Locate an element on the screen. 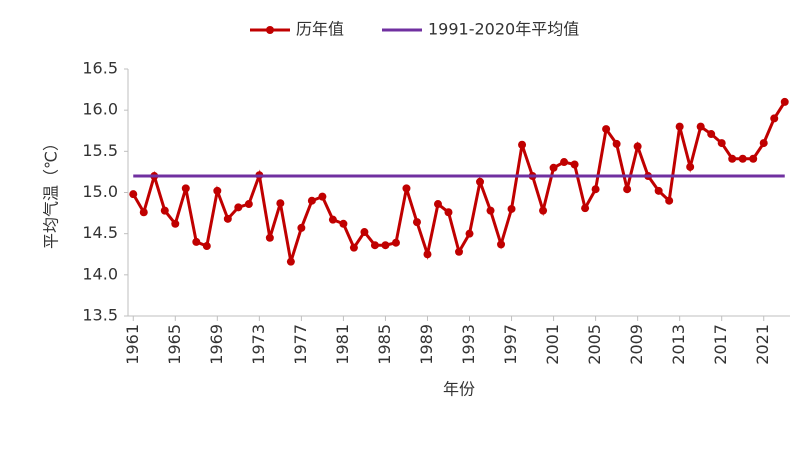  y-tick-label: 14.5 is located at coordinates (100, 232).